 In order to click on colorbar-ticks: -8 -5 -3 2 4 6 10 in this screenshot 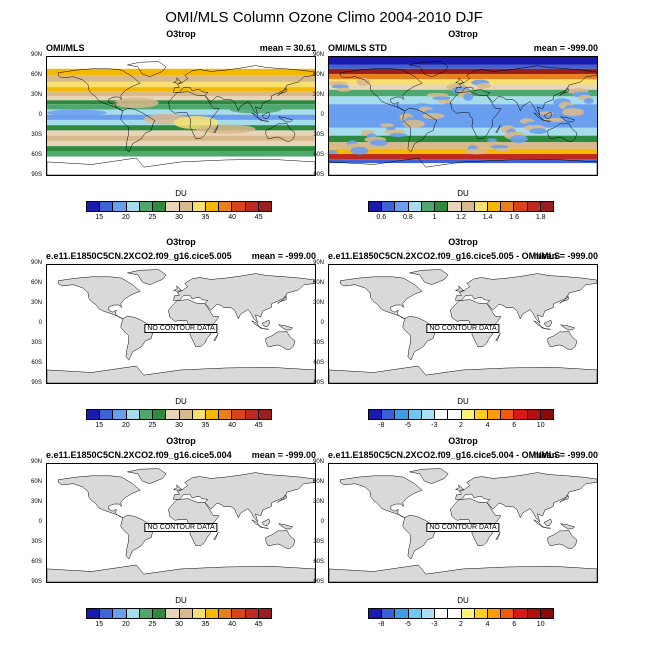, I will do `click(461, 427)`.